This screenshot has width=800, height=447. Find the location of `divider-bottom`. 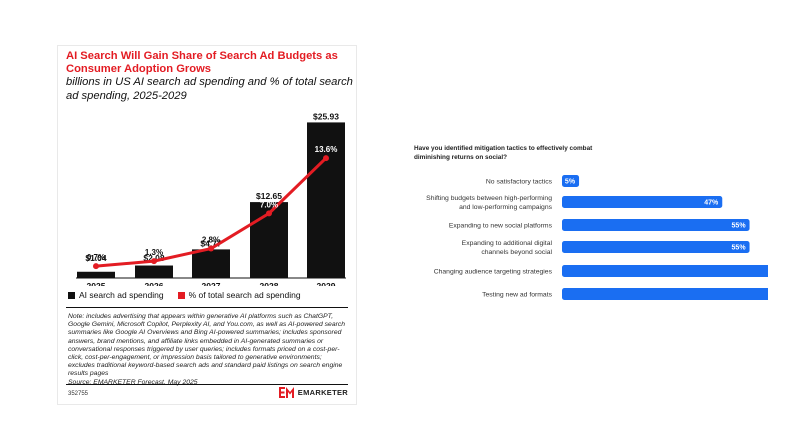

divider-bottom is located at coordinates (207, 384).